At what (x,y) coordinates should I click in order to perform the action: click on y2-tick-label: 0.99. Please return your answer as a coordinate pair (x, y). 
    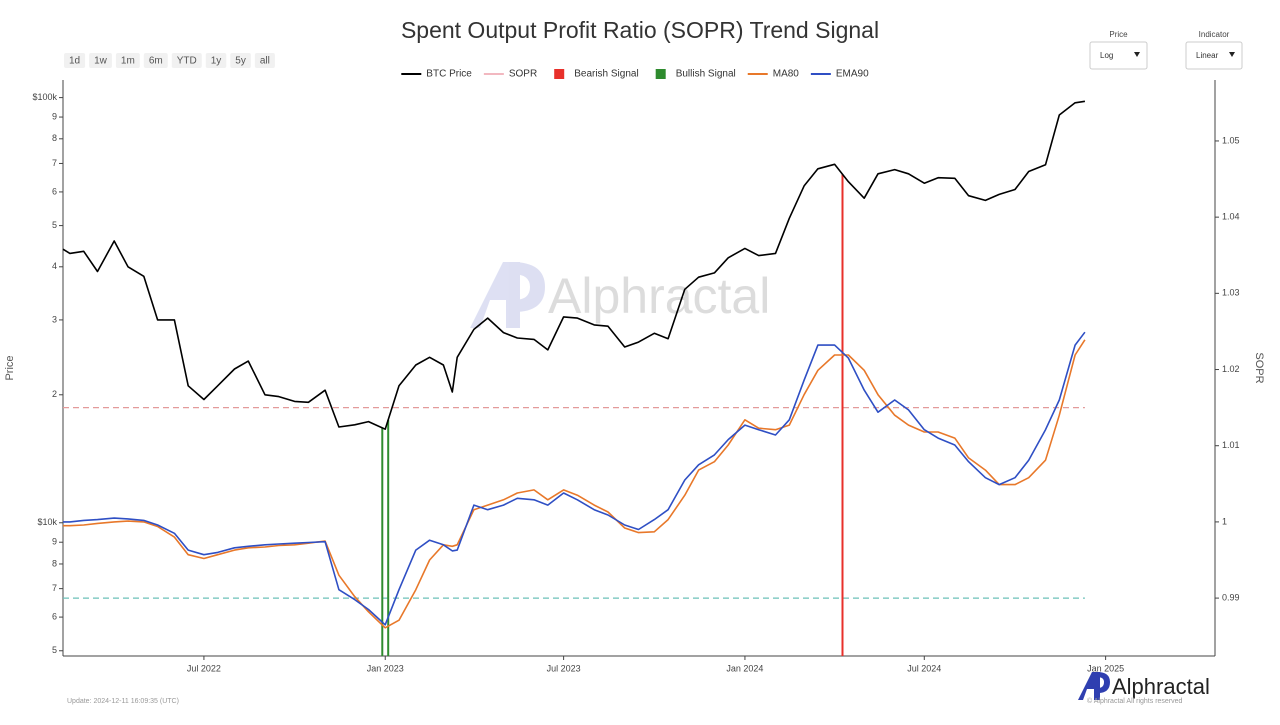
    Looking at the image, I should click on (1231, 597).